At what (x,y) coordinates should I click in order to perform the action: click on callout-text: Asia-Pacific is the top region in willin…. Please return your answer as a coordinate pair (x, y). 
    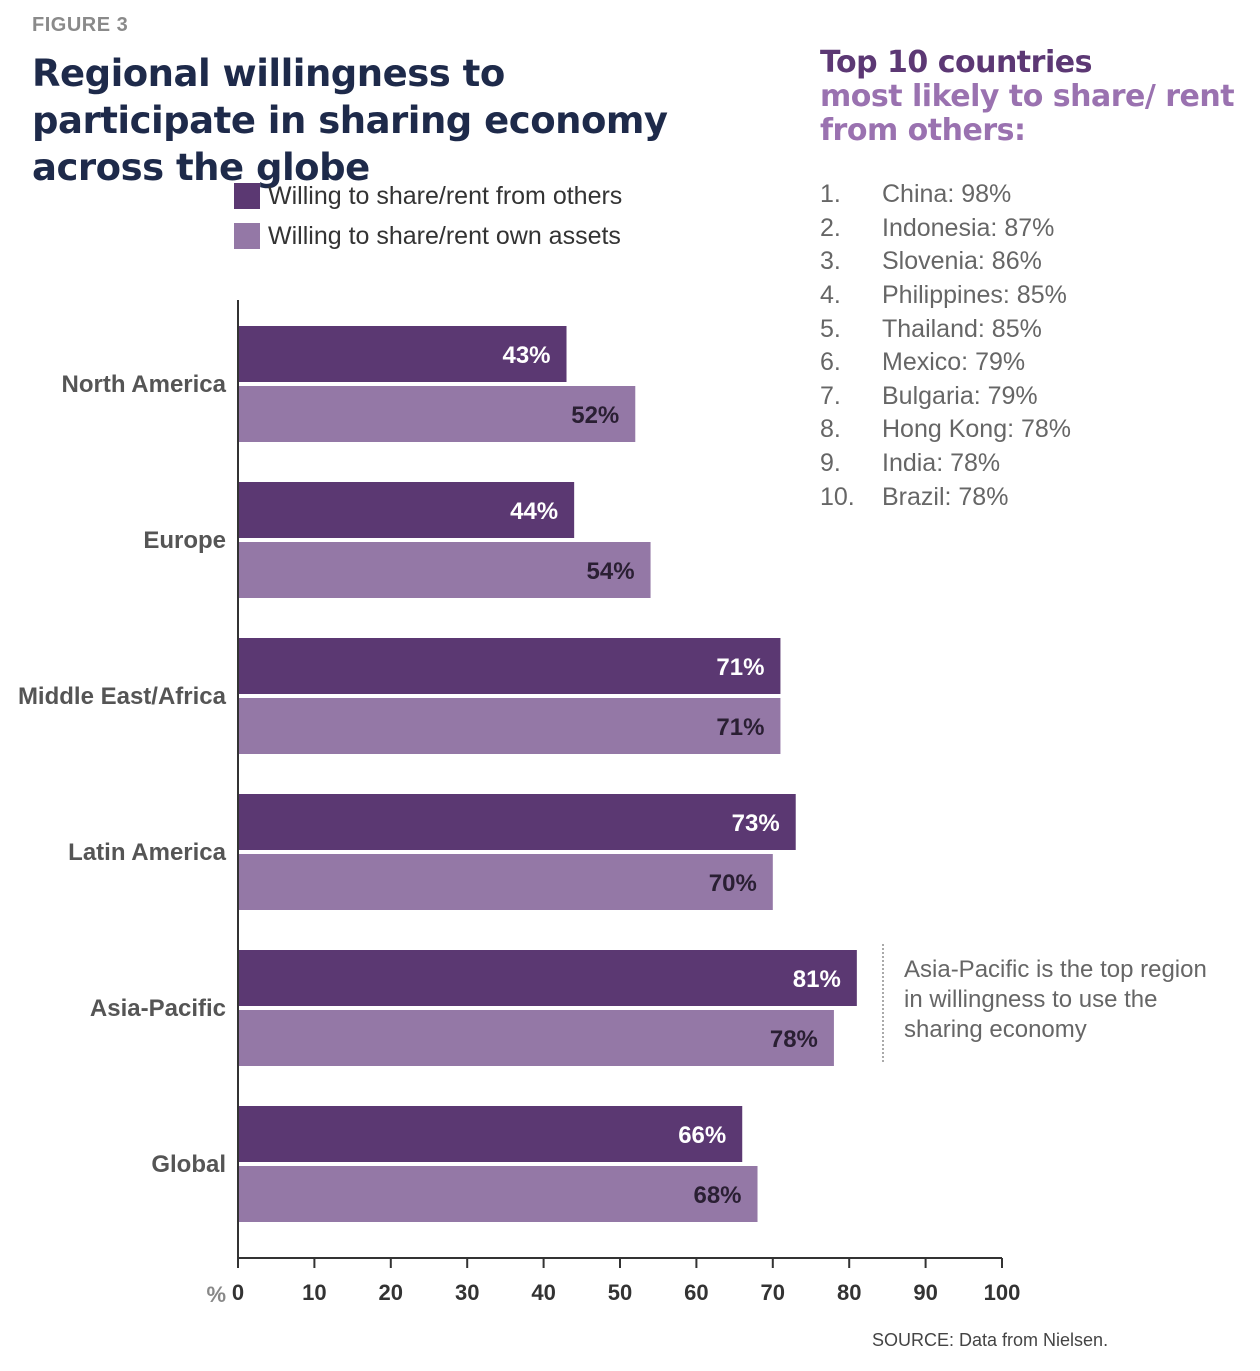
    Looking at the image, I should click on (1055, 999).